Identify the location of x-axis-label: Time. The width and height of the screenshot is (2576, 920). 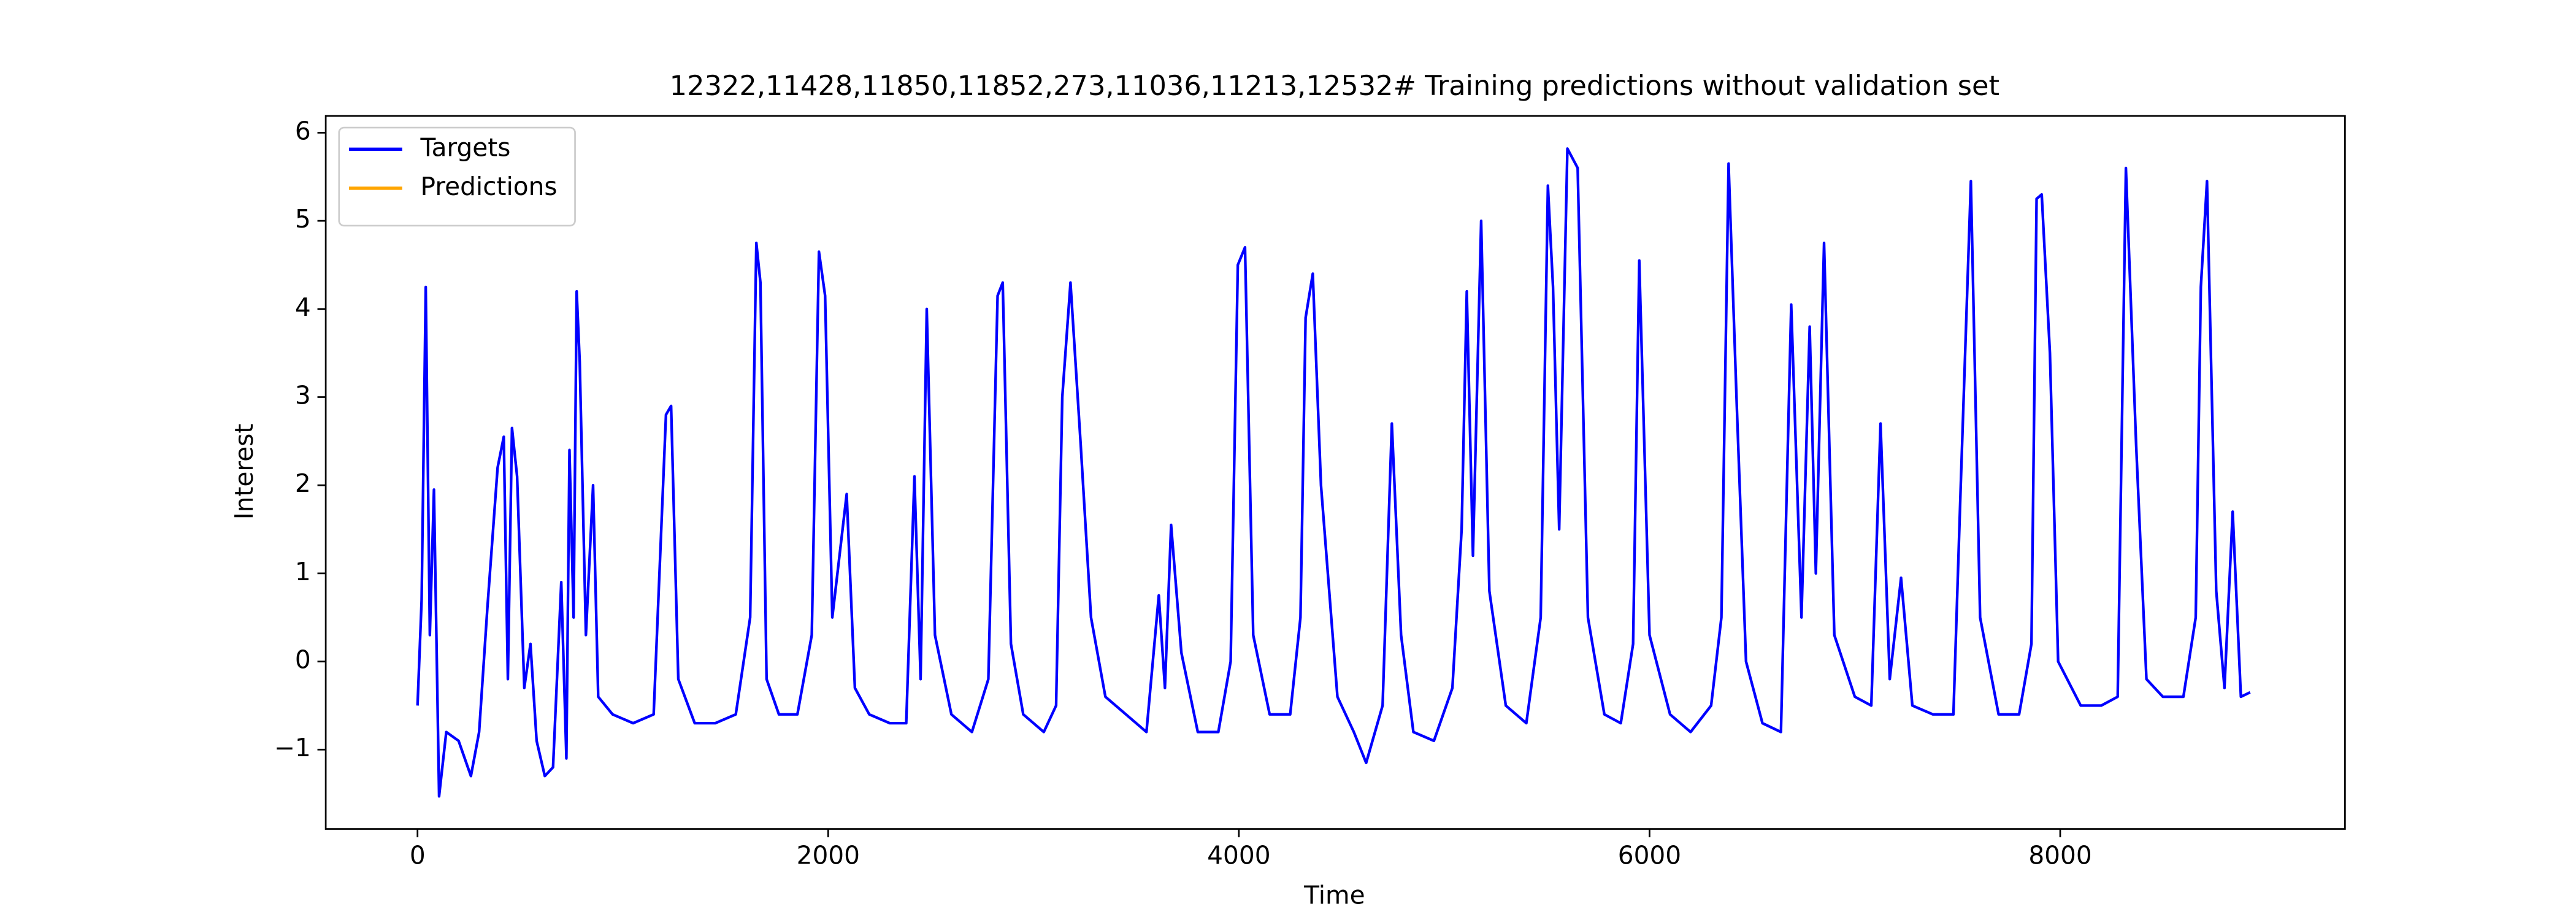
(1334, 895).